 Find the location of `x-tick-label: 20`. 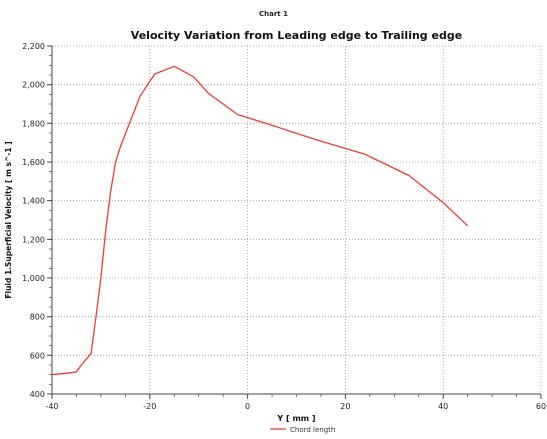

x-tick-label: 20 is located at coordinates (345, 406).